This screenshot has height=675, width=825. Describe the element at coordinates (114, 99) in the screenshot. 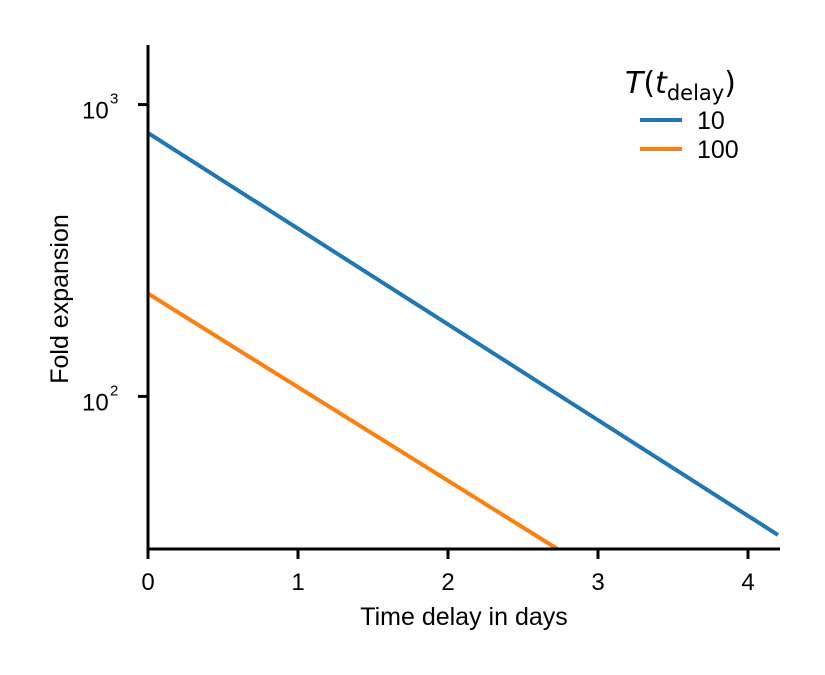

I see `y-tick-exponent: 3` at that location.